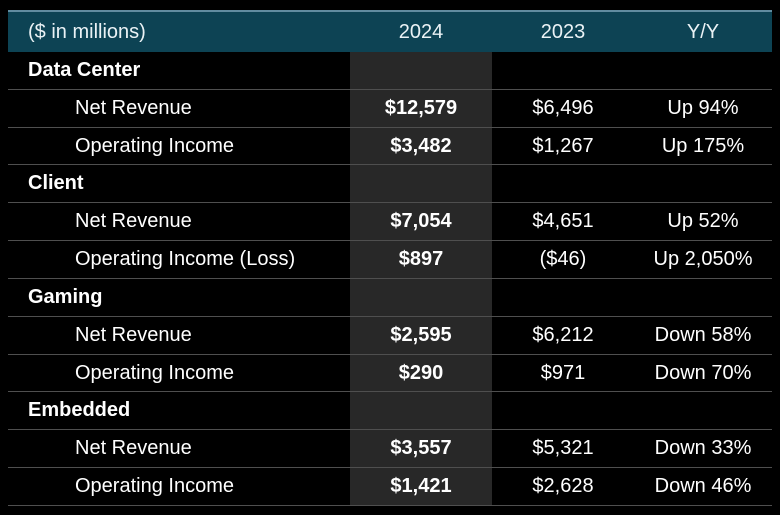 This screenshot has height=515, width=780. What do you see at coordinates (421, 222) in the screenshot?
I see `value-2024: $7,054` at bounding box center [421, 222].